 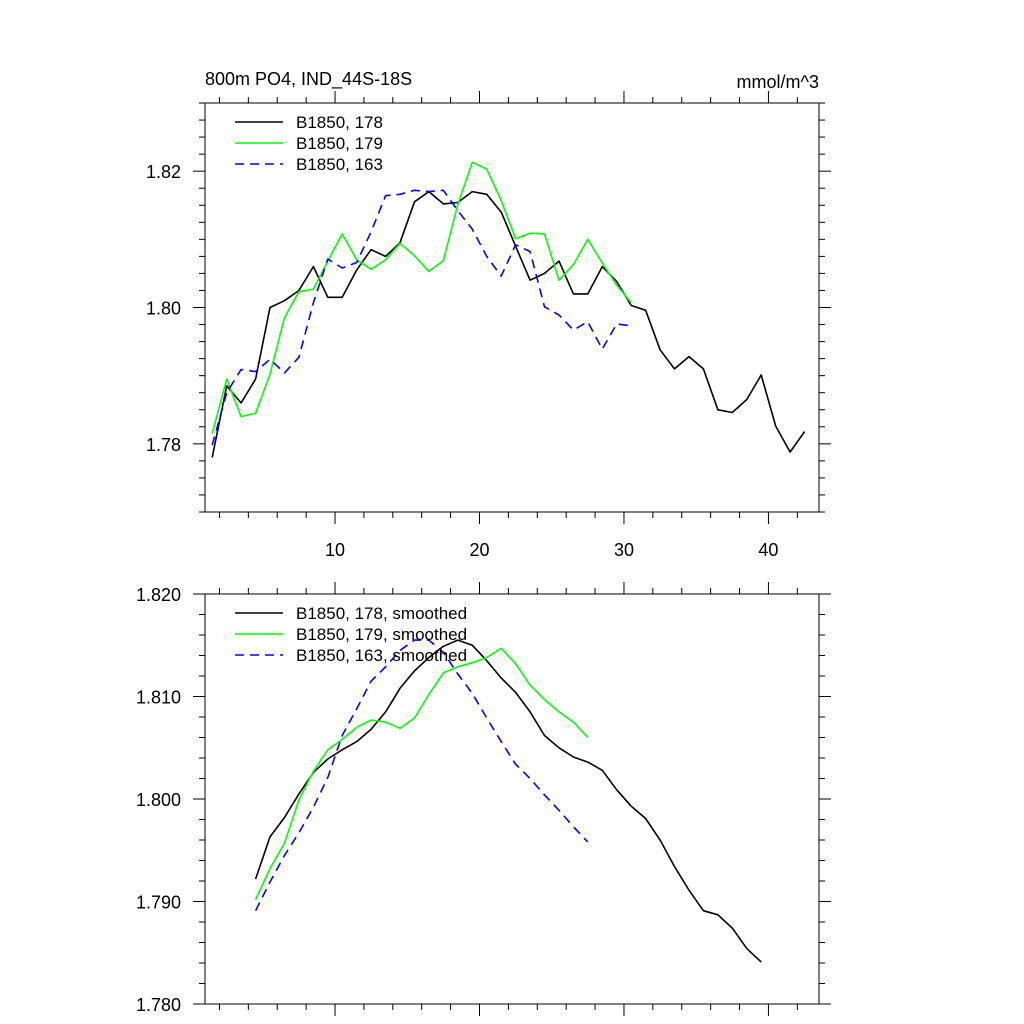 I want to click on legend-label: B1850, 178, so click(x=339, y=122).